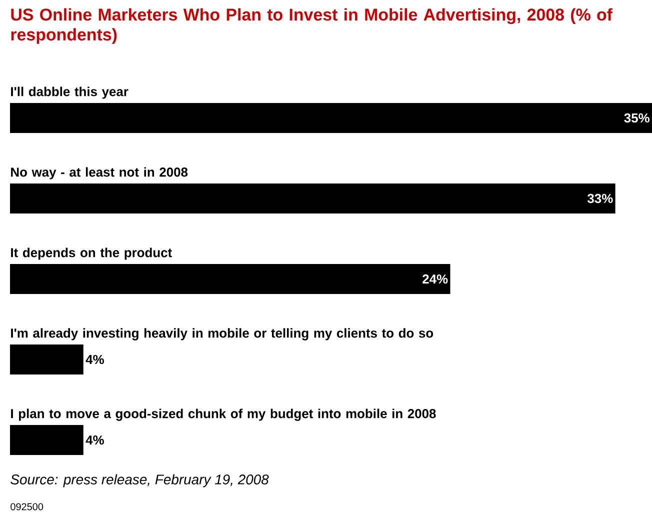 The width and height of the screenshot is (652, 520). Describe the element at coordinates (99, 173) in the screenshot. I see `y-tick-label: No way - at least not in 2008` at that location.